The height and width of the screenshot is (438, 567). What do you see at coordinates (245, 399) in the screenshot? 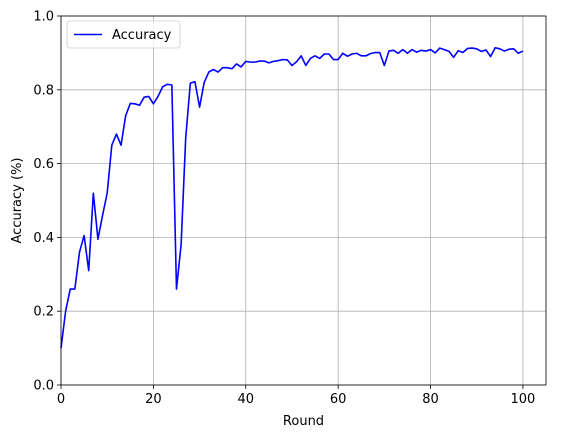
I see `x-tick-label: 40` at bounding box center [245, 399].